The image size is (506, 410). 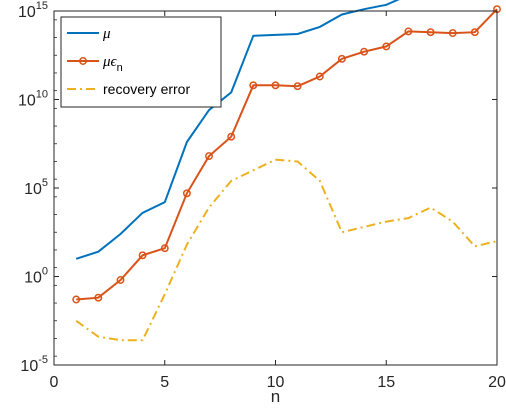 I want to click on y-tick-label: 10¹⁰, so click(x=33, y=99).